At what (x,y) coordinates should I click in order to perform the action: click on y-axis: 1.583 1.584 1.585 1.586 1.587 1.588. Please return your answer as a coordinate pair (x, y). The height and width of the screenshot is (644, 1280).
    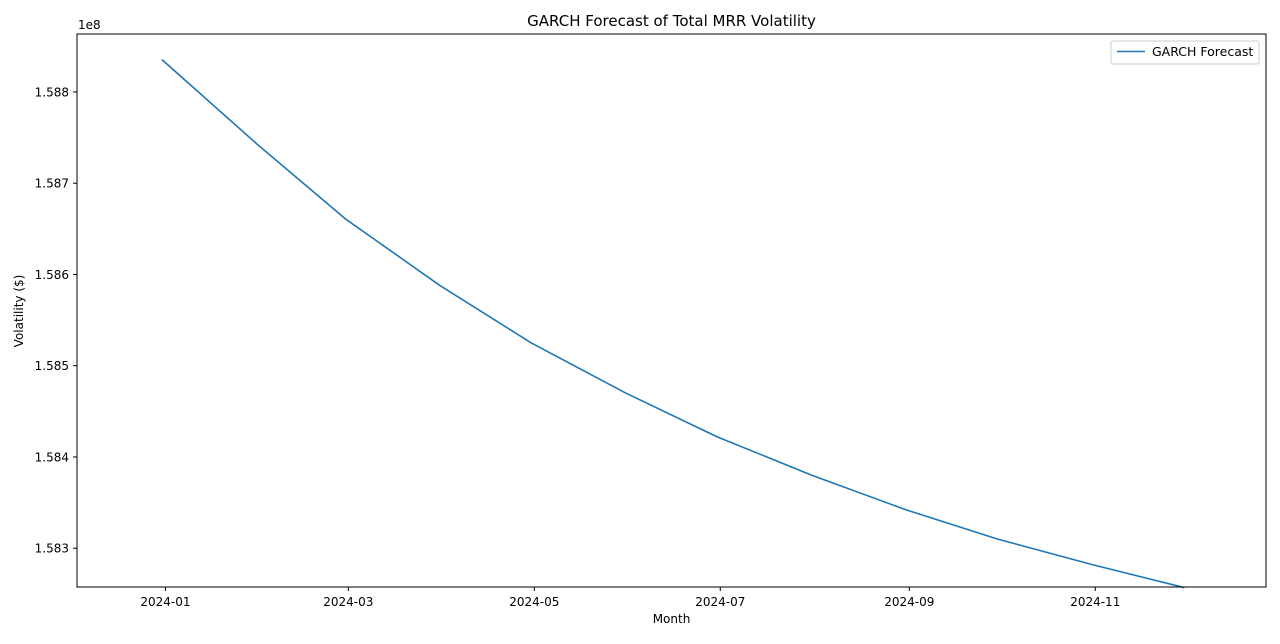
    Looking at the image, I should click on (56, 320).